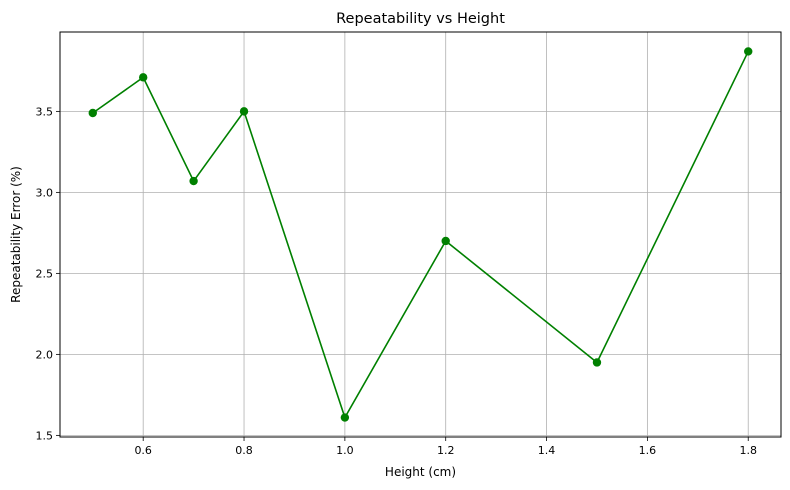 The height and width of the screenshot is (490, 790). I want to click on x-tick-label: 1.4, so click(547, 450).